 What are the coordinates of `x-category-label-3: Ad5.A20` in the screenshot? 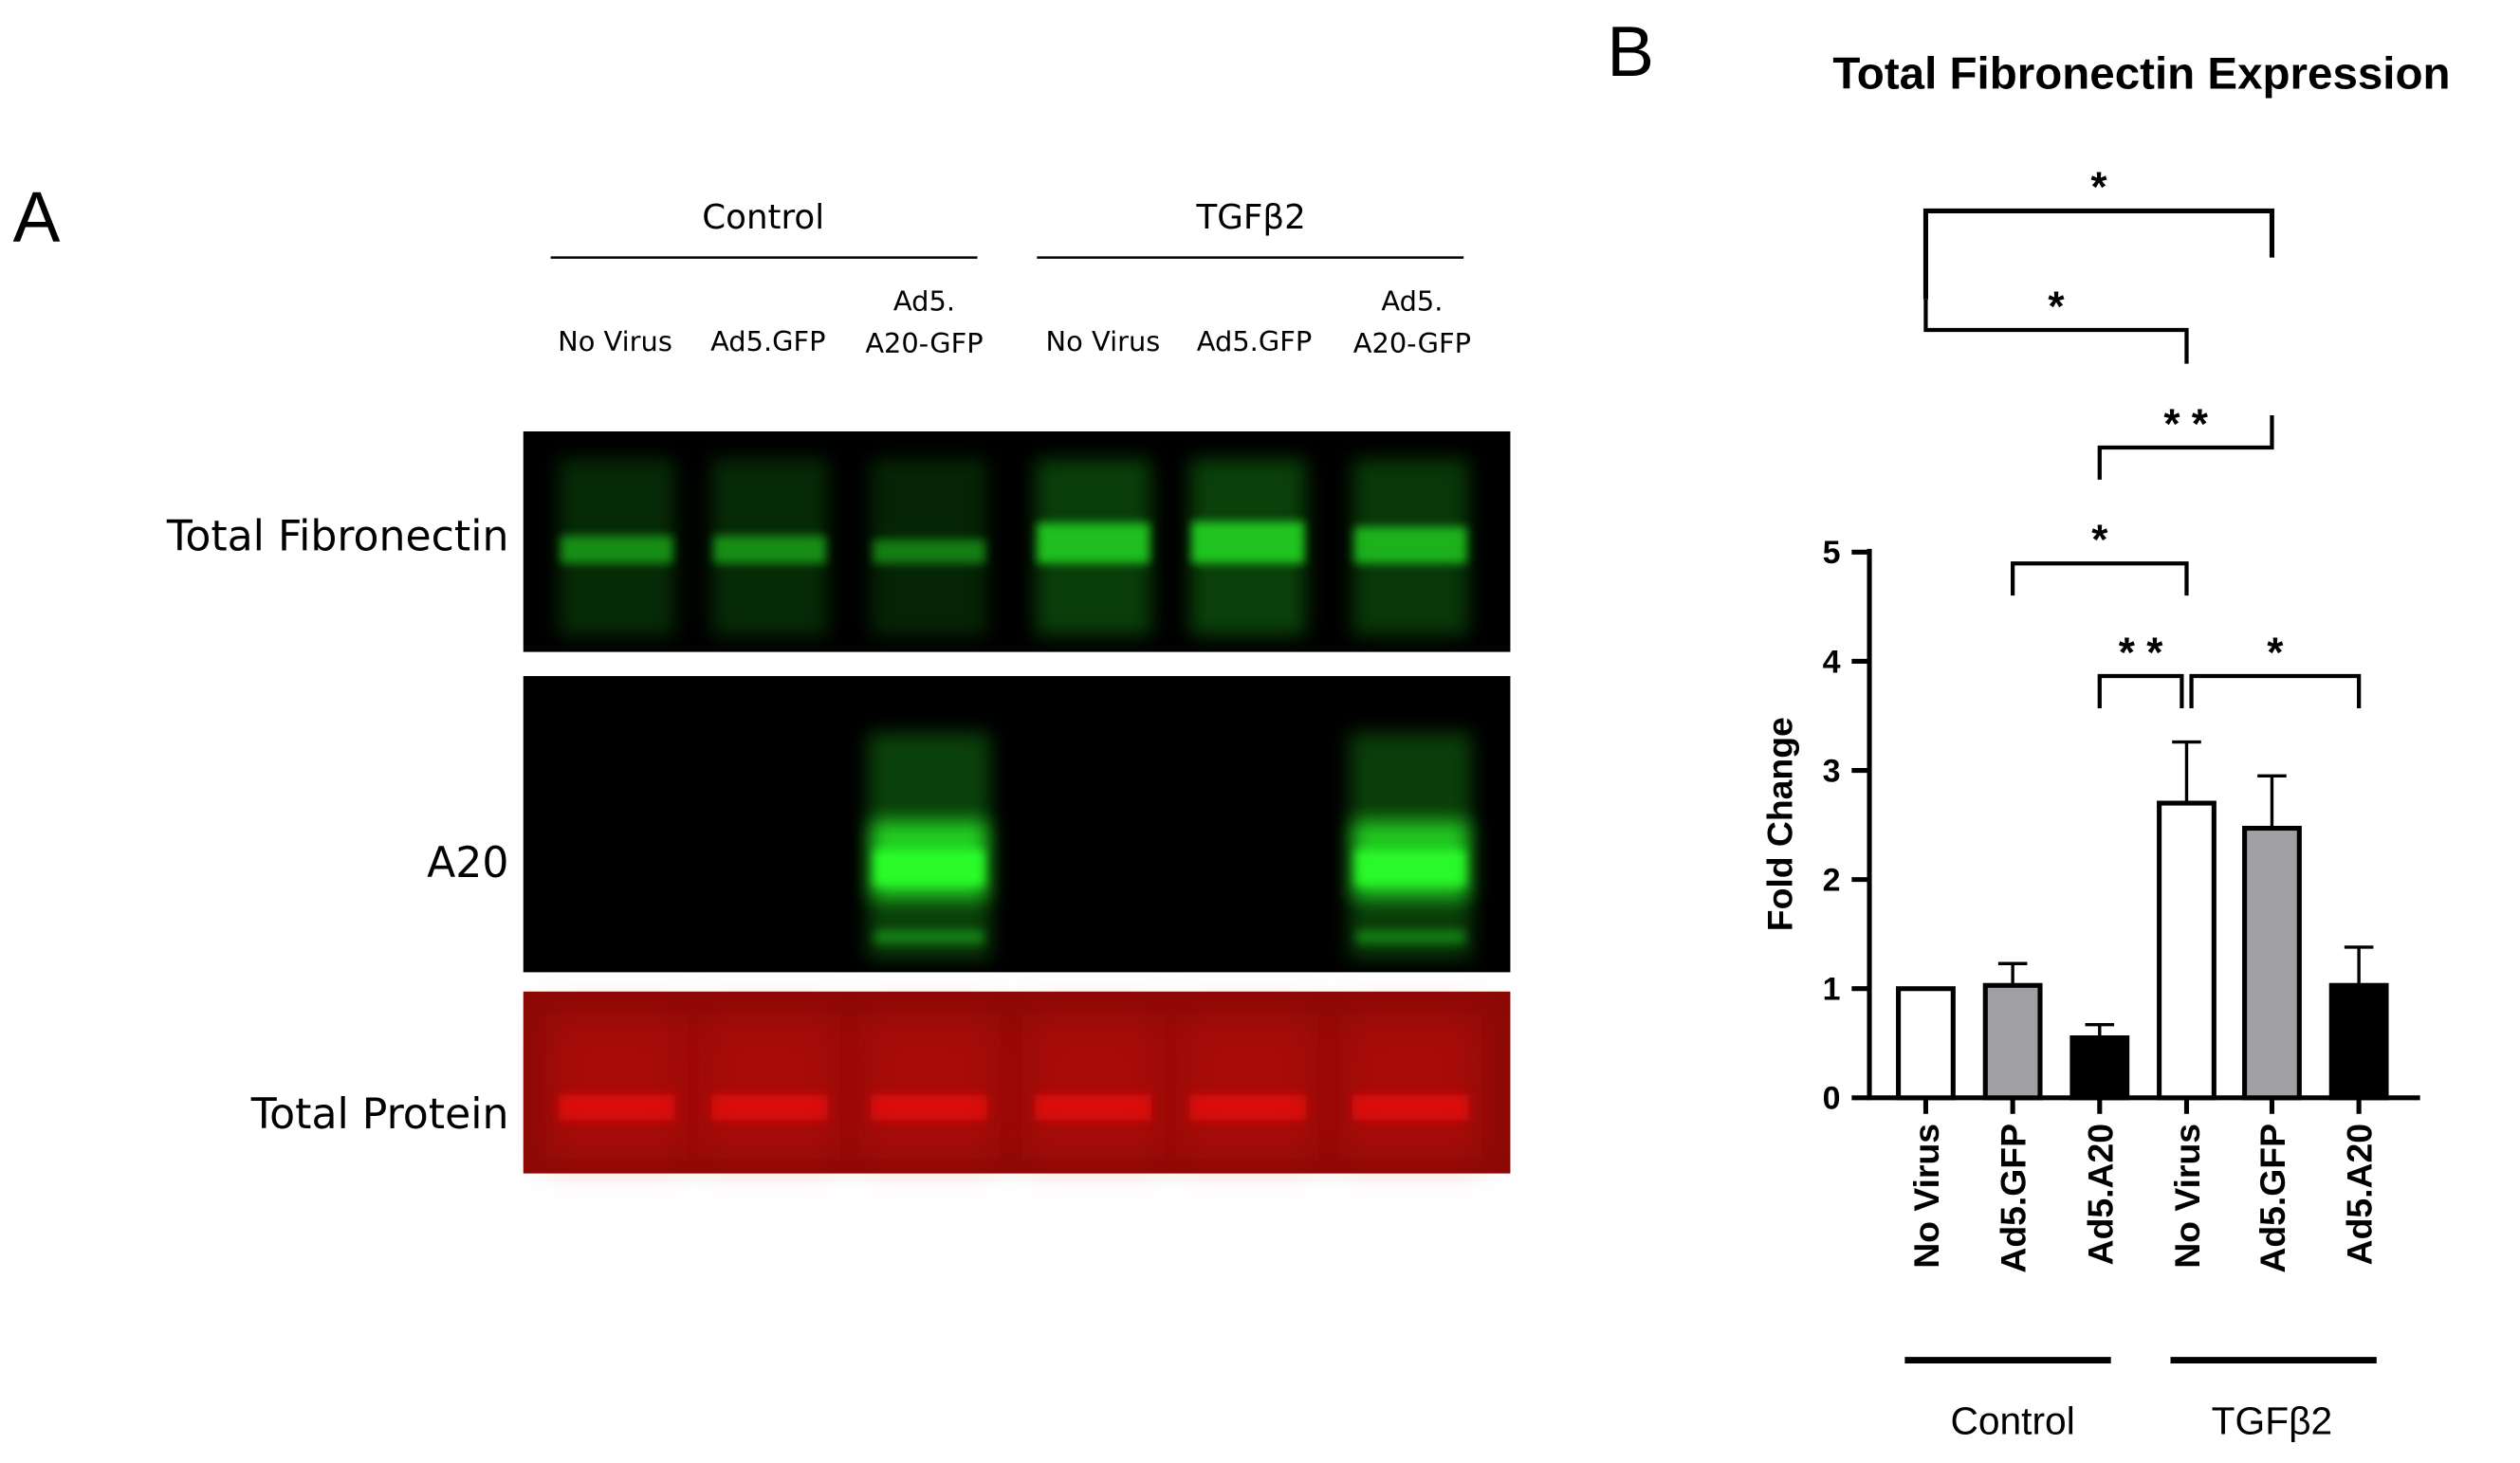 It's located at (2100, 1194).